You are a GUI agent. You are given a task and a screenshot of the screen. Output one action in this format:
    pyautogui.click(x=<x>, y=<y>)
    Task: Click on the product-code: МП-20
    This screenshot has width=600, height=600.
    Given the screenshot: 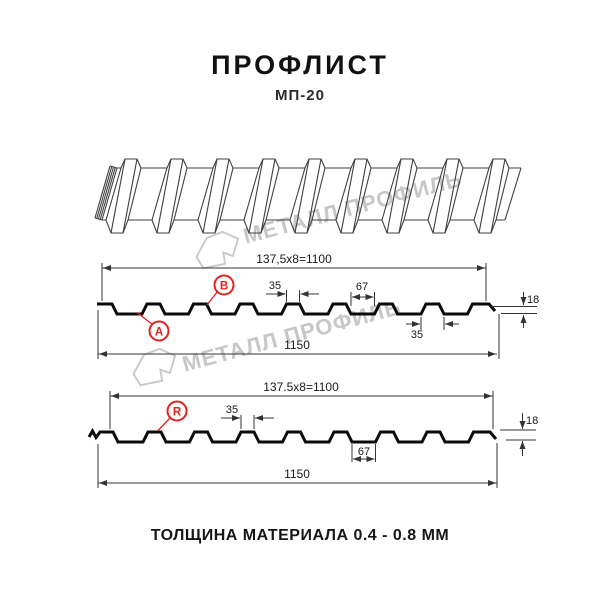 What is the action you would take?
    pyautogui.click(x=300, y=95)
    